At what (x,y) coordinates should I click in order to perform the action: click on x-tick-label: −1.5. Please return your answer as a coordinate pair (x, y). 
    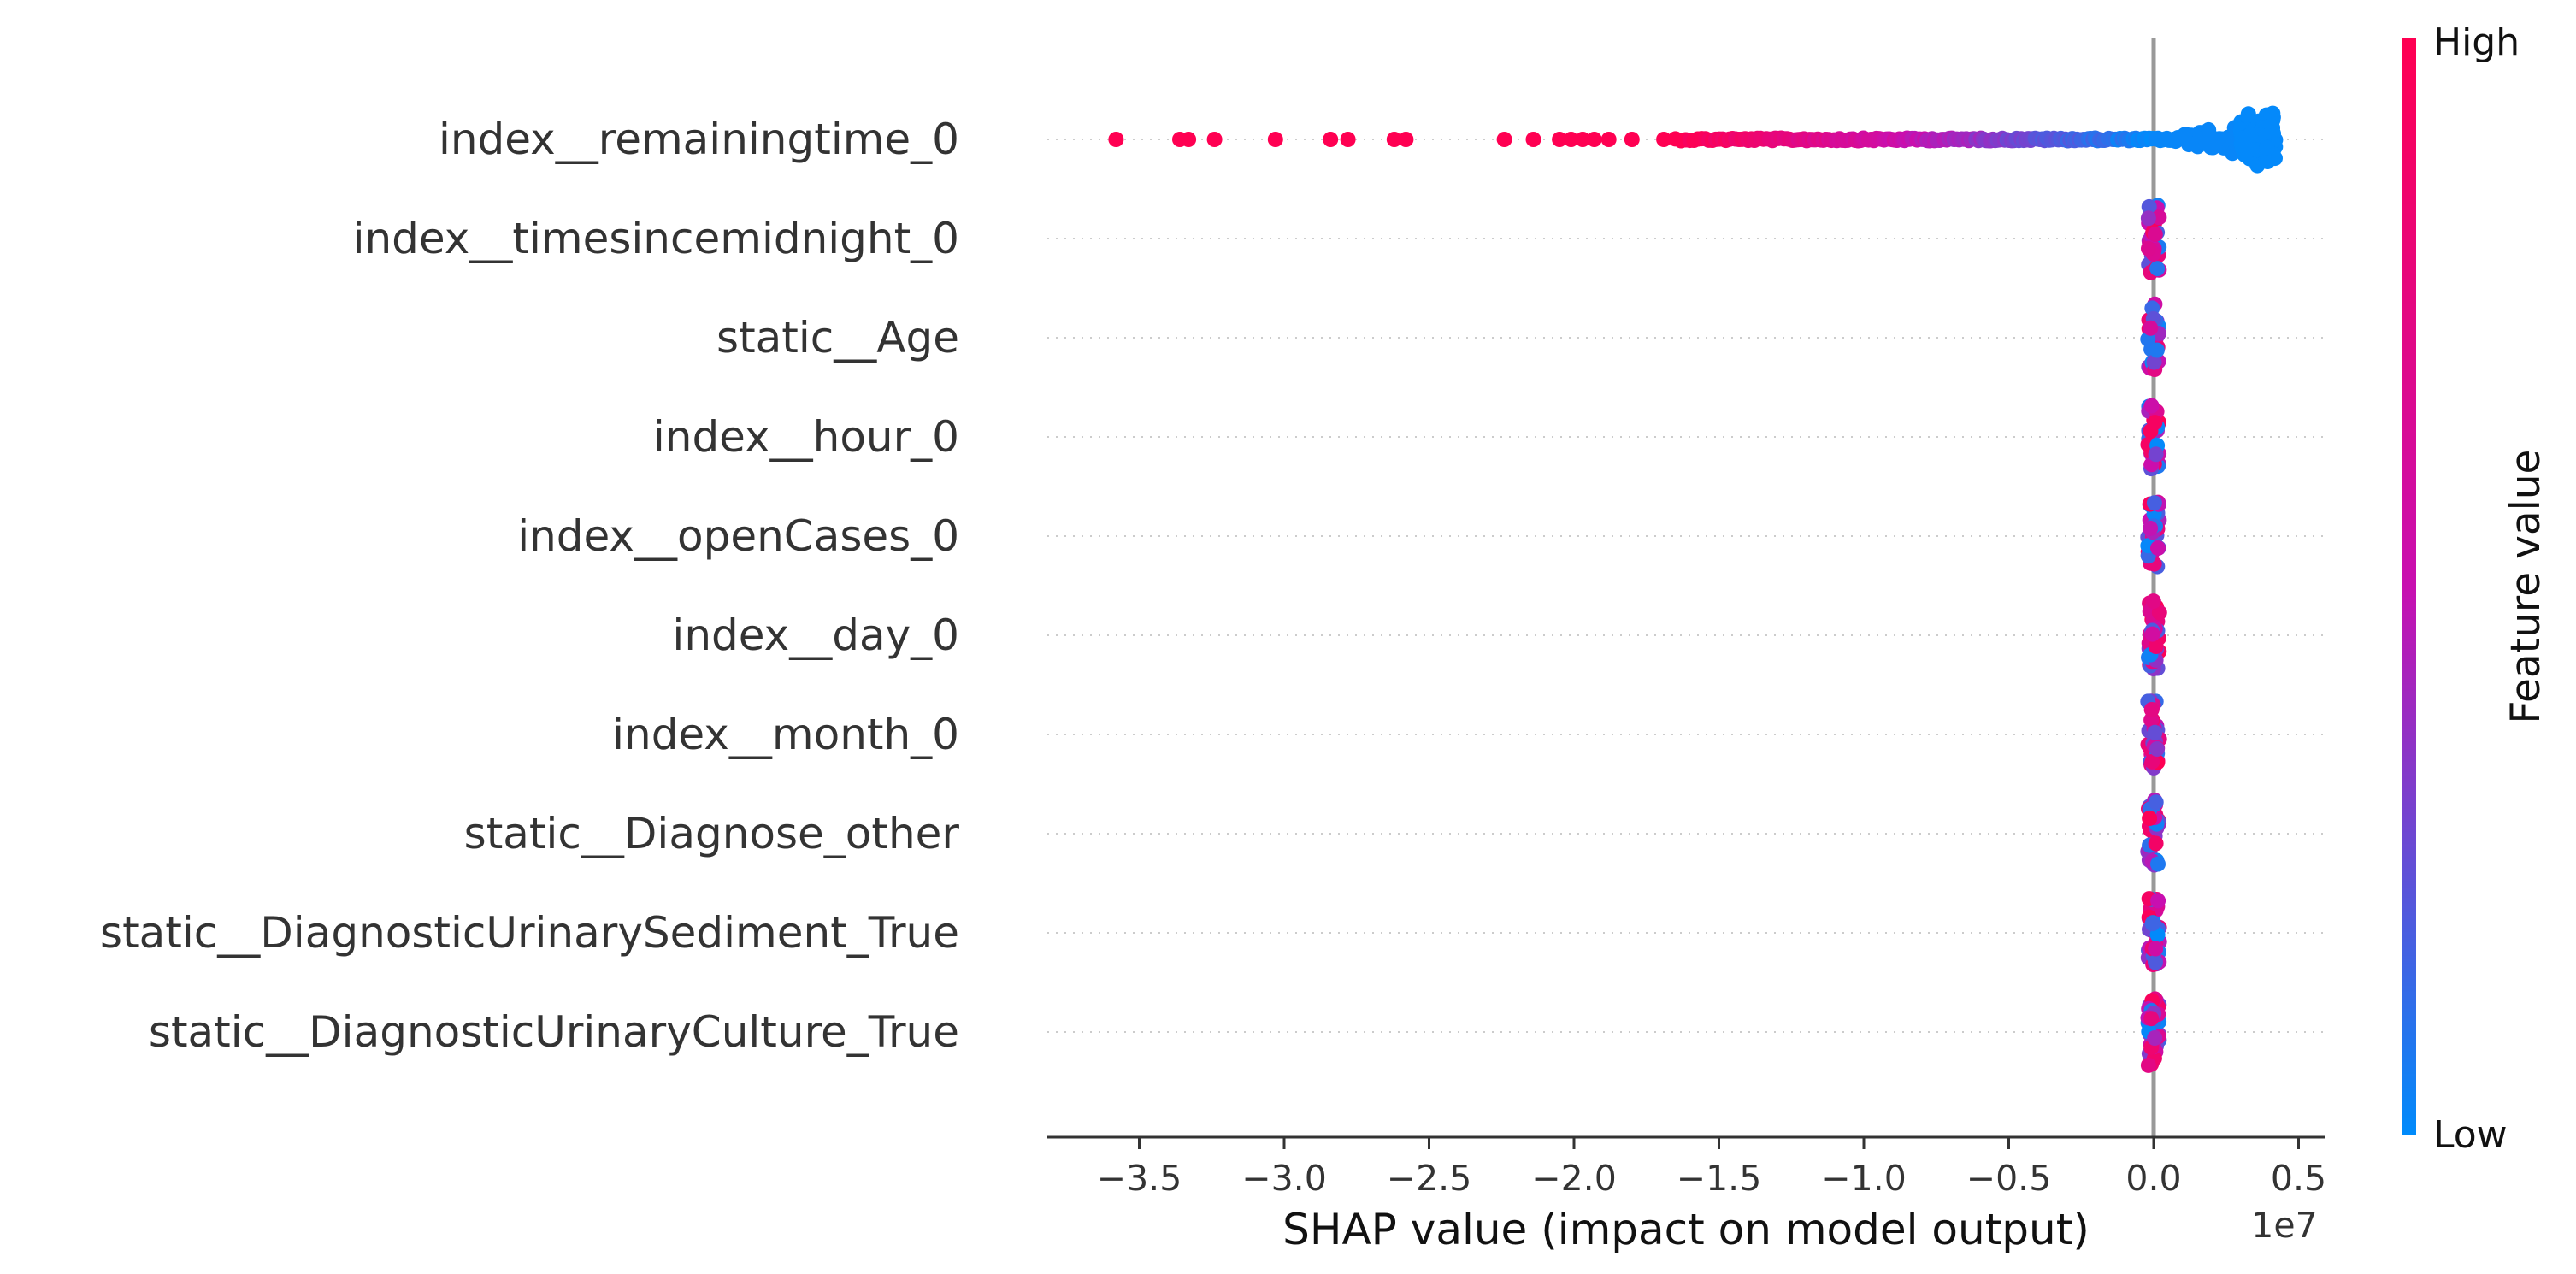
    Looking at the image, I should click on (1719, 1178).